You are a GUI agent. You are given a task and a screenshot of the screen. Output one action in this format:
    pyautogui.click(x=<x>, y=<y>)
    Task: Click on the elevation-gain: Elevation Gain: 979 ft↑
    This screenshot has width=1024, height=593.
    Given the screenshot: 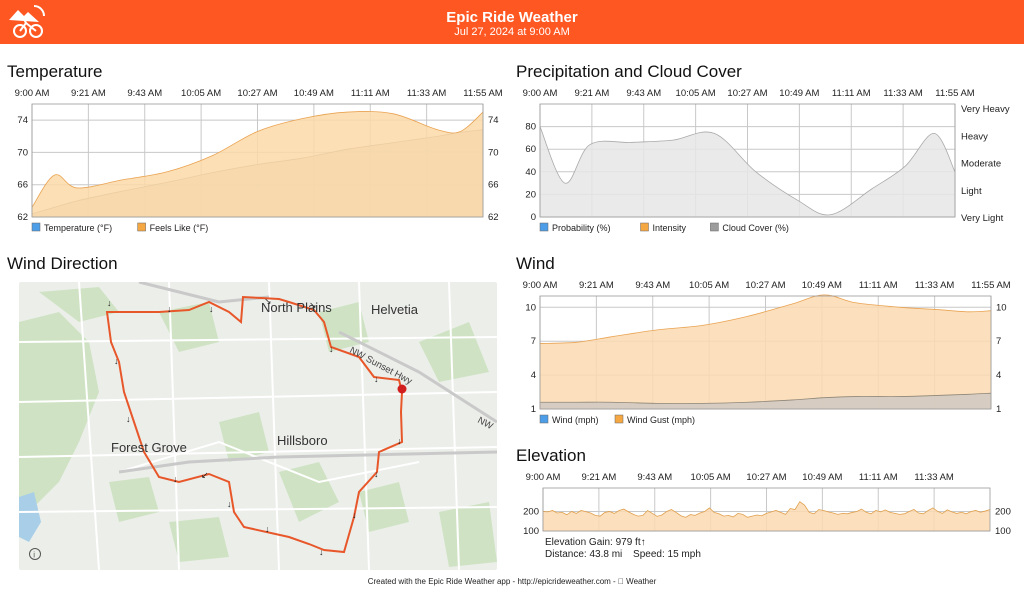 What is the action you would take?
    pyautogui.click(x=595, y=542)
    